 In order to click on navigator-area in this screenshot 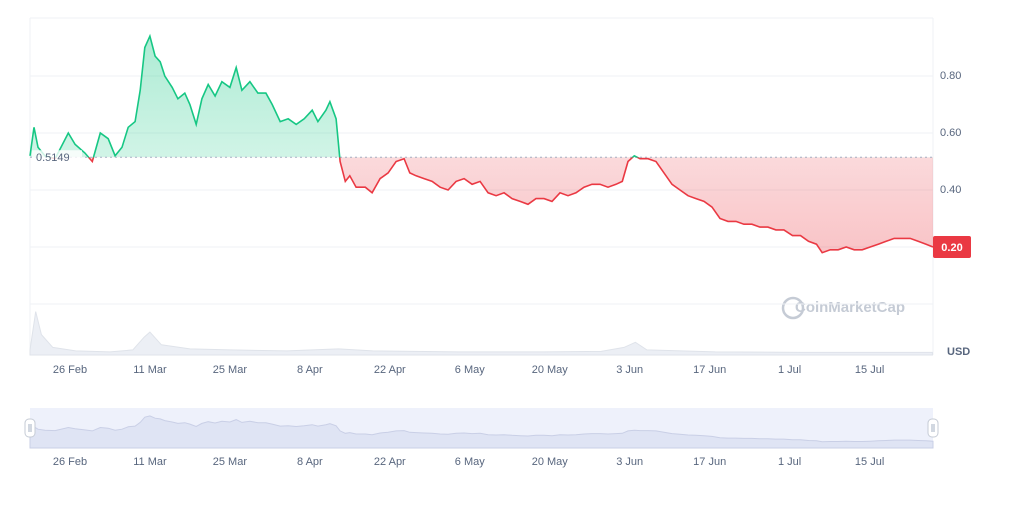, I will do `click(481, 432)`.